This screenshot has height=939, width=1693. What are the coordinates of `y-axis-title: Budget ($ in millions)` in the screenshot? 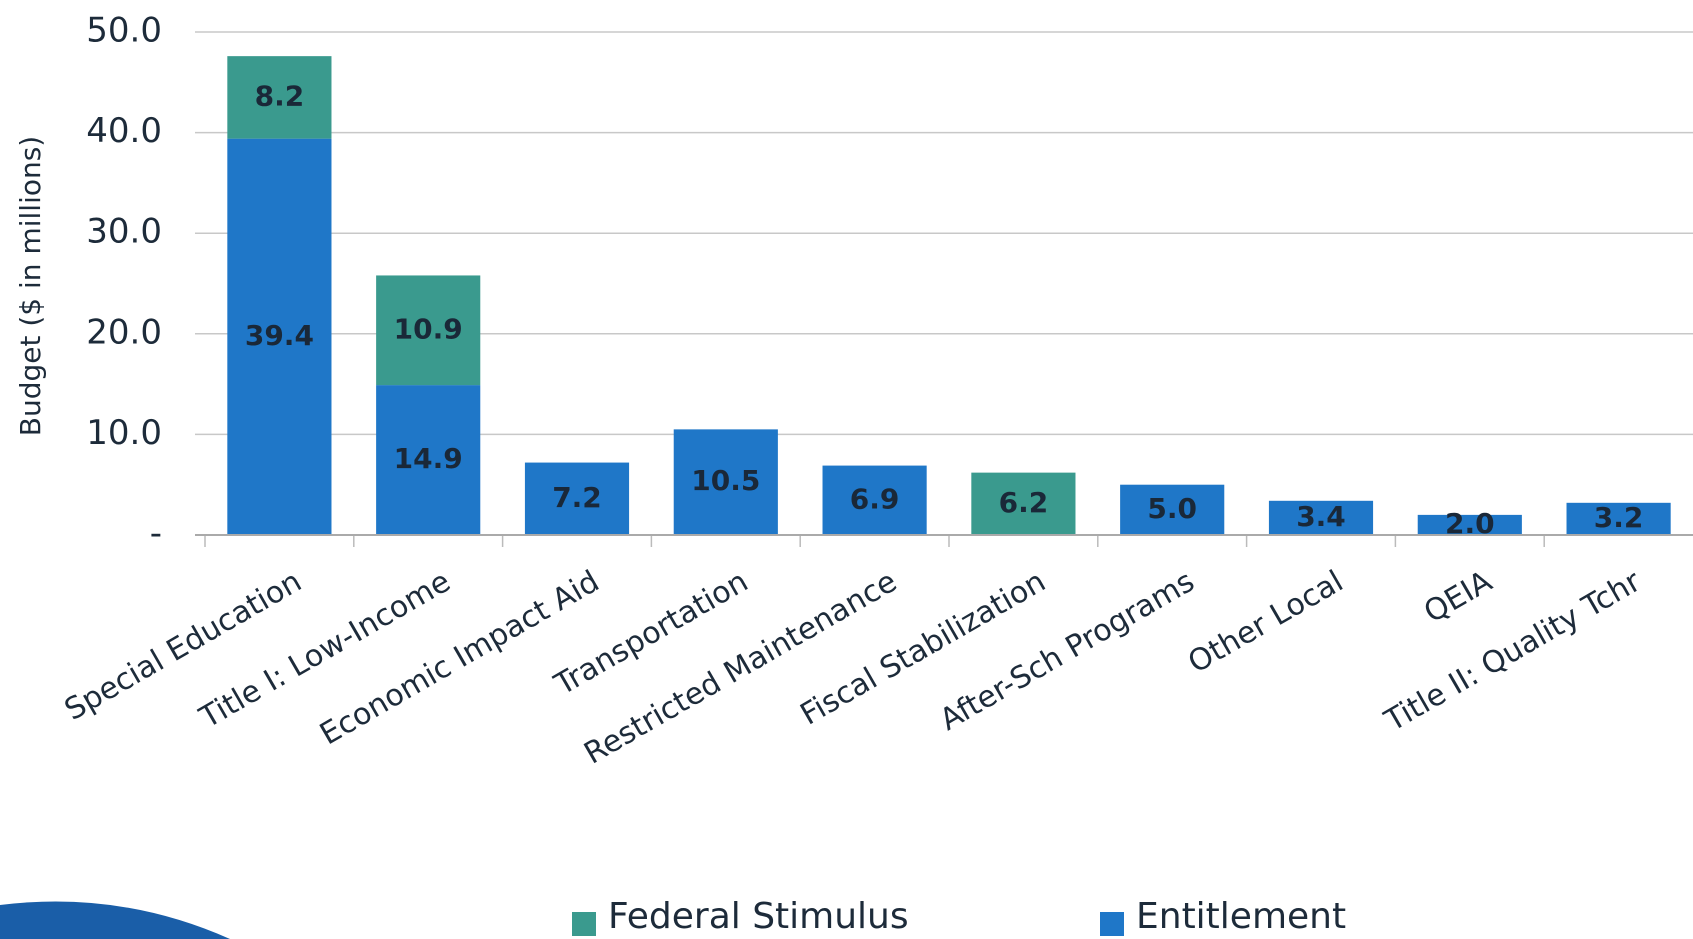 It's located at (30, 286).